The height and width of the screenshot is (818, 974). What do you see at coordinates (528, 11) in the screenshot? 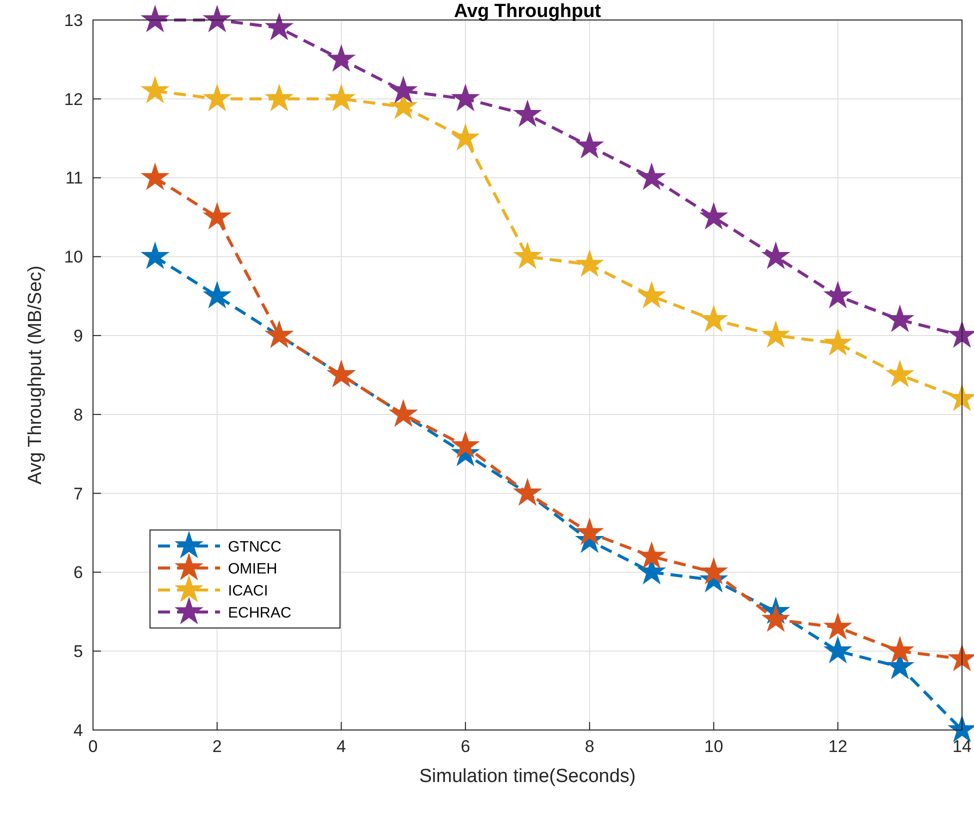
I see `chart-title: Avg Throughput` at bounding box center [528, 11].